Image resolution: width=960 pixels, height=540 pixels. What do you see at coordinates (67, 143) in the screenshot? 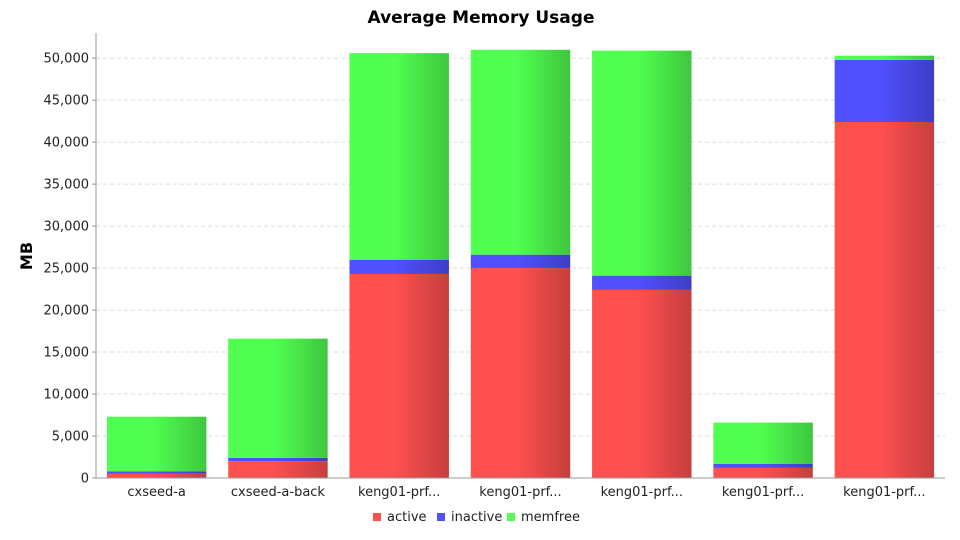
I see `y-tick-label: 40,000` at bounding box center [67, 143].